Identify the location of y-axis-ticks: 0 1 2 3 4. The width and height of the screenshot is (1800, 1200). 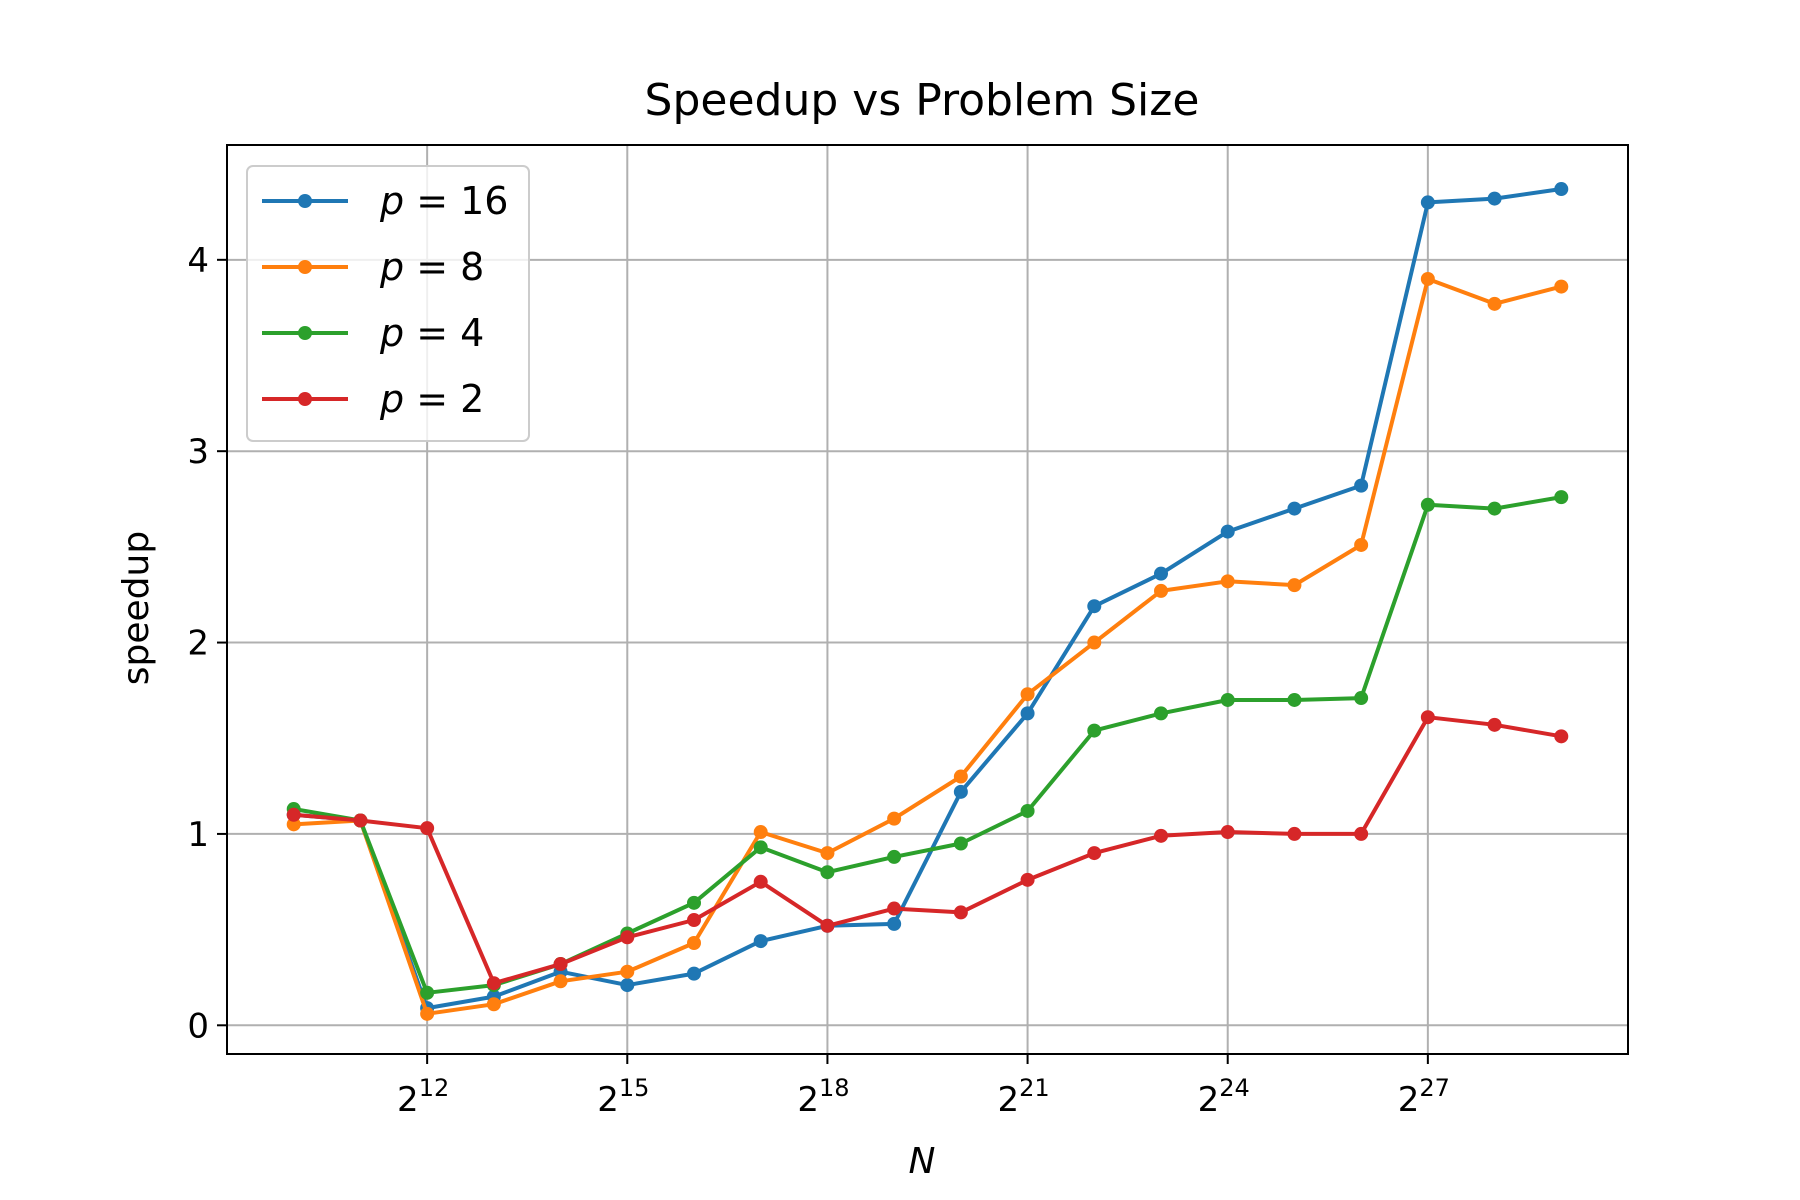
(207, 643).